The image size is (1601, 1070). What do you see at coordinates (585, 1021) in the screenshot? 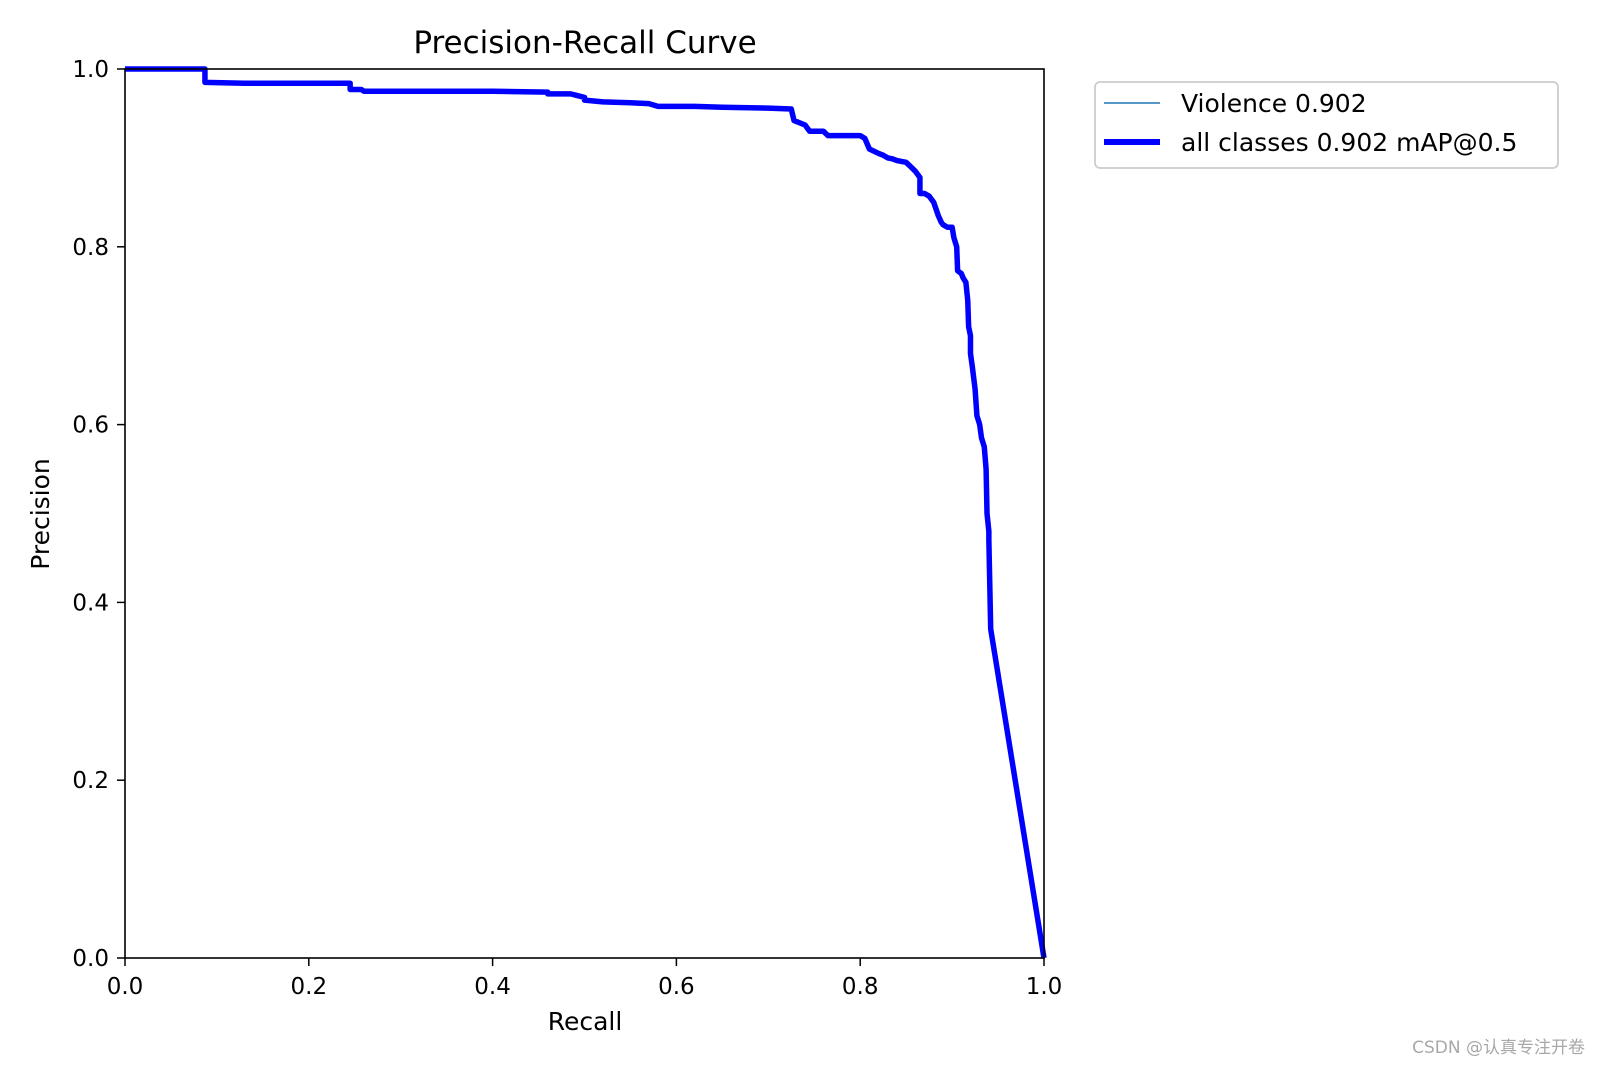
I see `x-axis-label: Recall` at bounding box center [585, 1021].